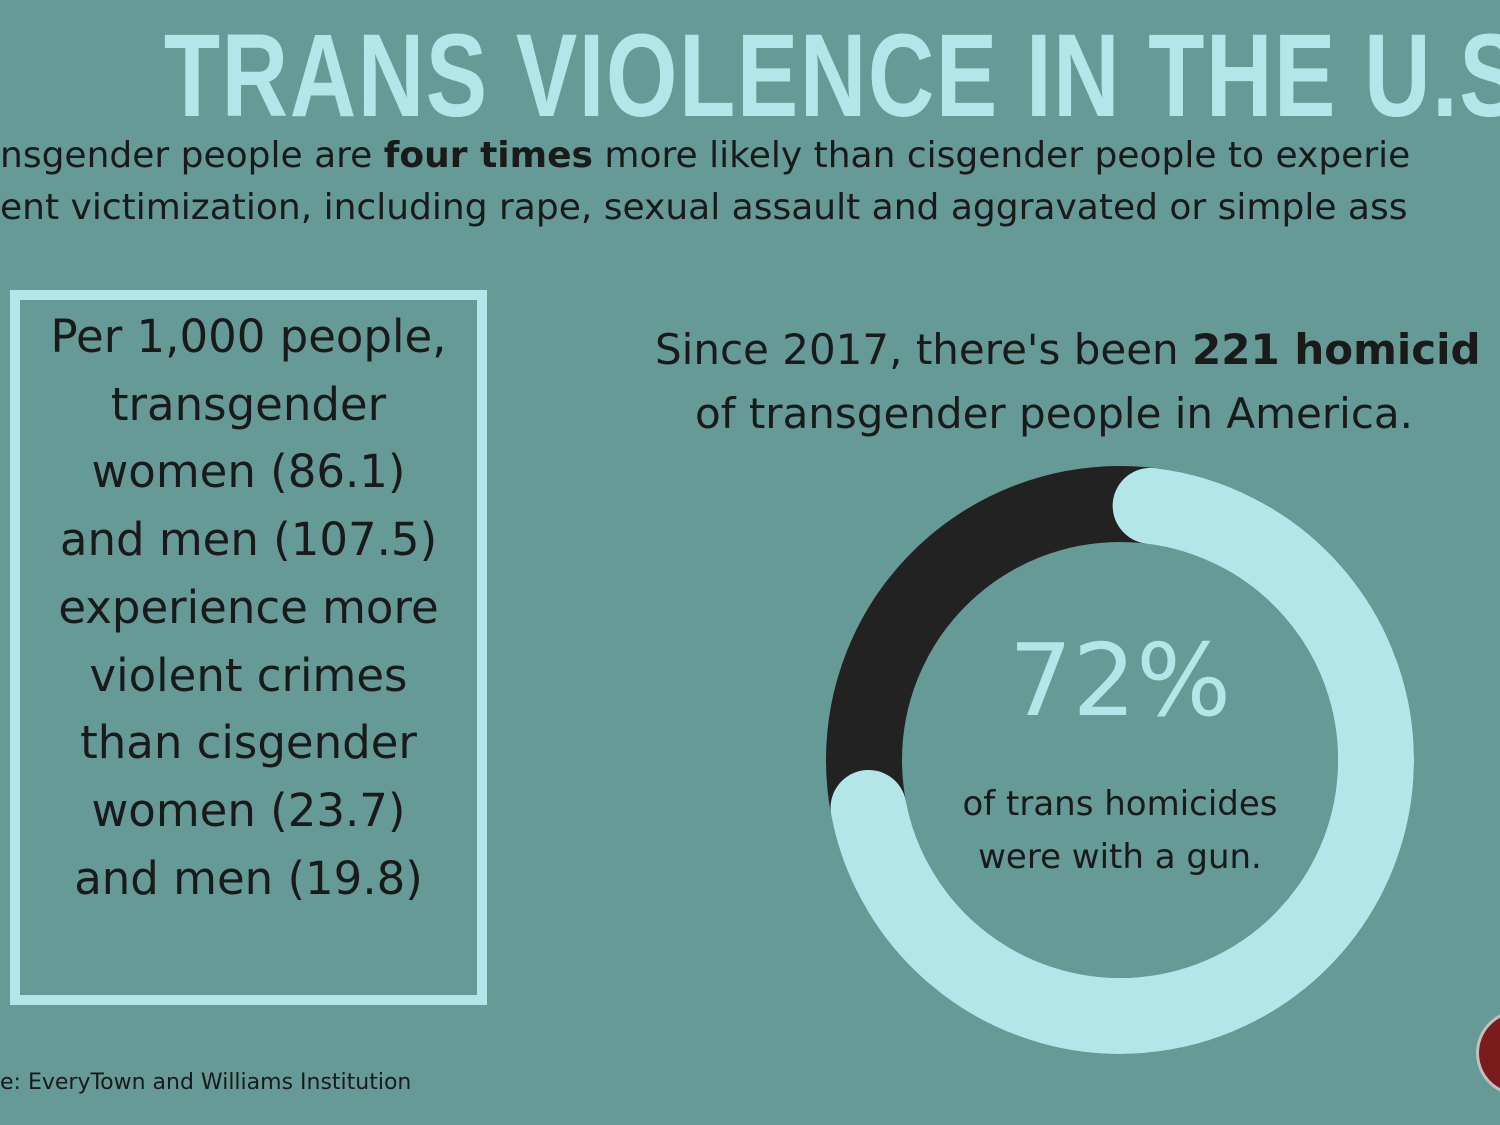 The image size is (1500, 1125). I want to click on text: Since 2017, there's been, so click(924, 349).